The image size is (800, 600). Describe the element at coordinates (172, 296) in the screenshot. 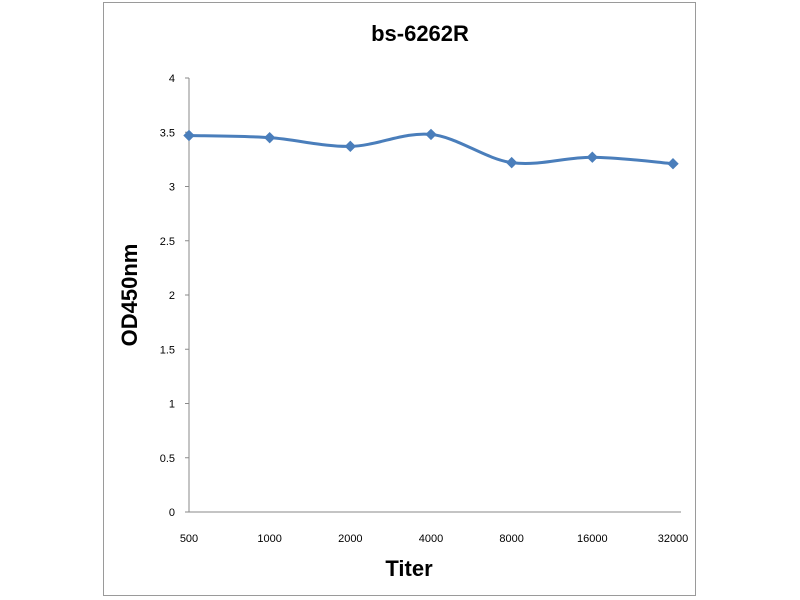

I see `y-tick-label: 2` at that location.